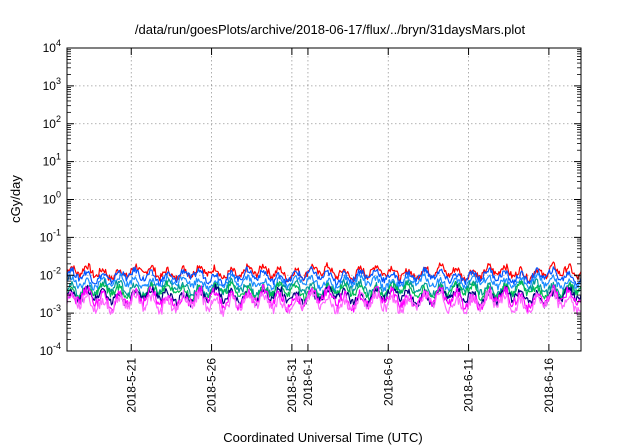 The width and height of the screenshot is (640, 448). Describe the element at coordinates (388, 382) in the screenshot. I see `x-tick-label: 2018-6-6` at that location.